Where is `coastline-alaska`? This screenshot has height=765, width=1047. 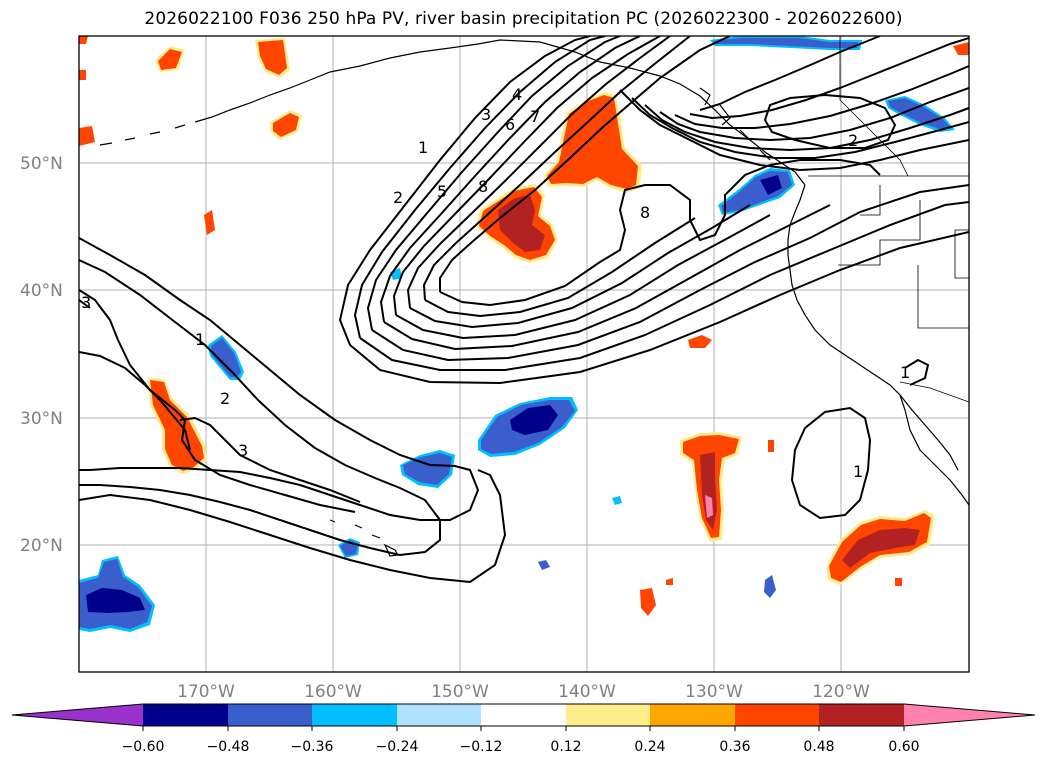 coastline-alaska is located at coordinates (557, 112).